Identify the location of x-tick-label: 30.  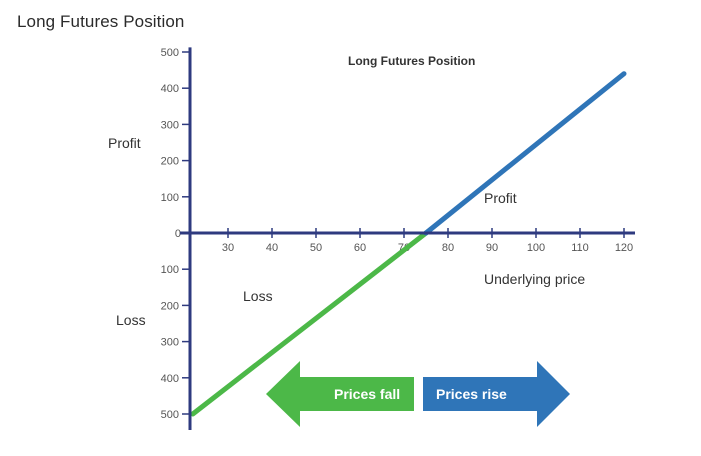
(228, 248).